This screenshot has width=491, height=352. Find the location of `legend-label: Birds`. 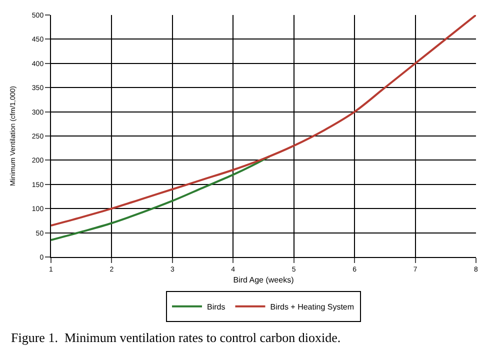

legend-label: Birds is located at coordinates (216, 307).